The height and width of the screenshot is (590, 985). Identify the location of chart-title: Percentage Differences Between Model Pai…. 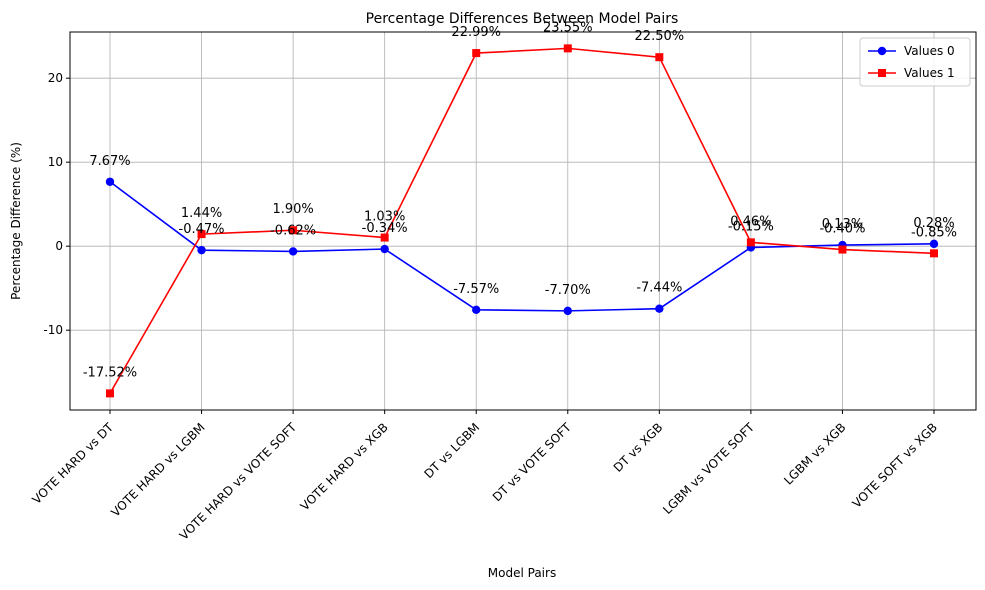
(522, 19).